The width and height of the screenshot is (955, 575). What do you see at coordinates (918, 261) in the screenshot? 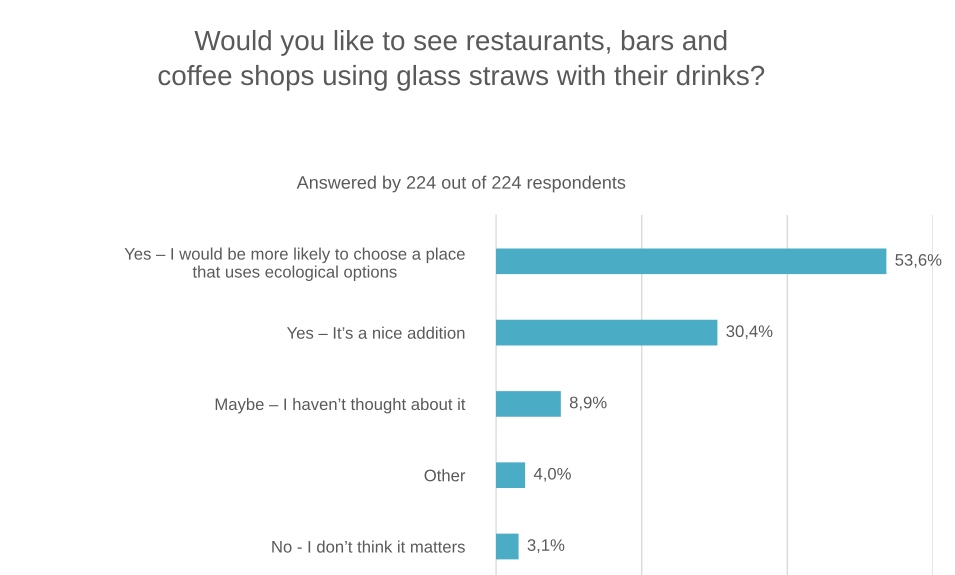
I see `data-label: 53,6%` at bounding box center [918, 261].